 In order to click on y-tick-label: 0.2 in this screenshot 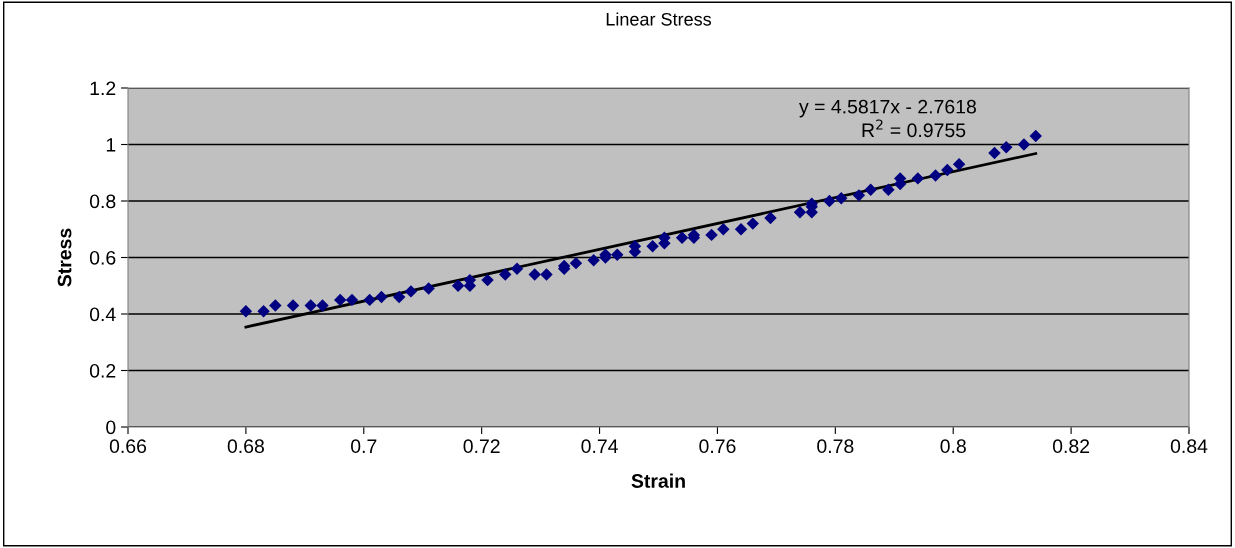, I will do `click(102, 370)`.